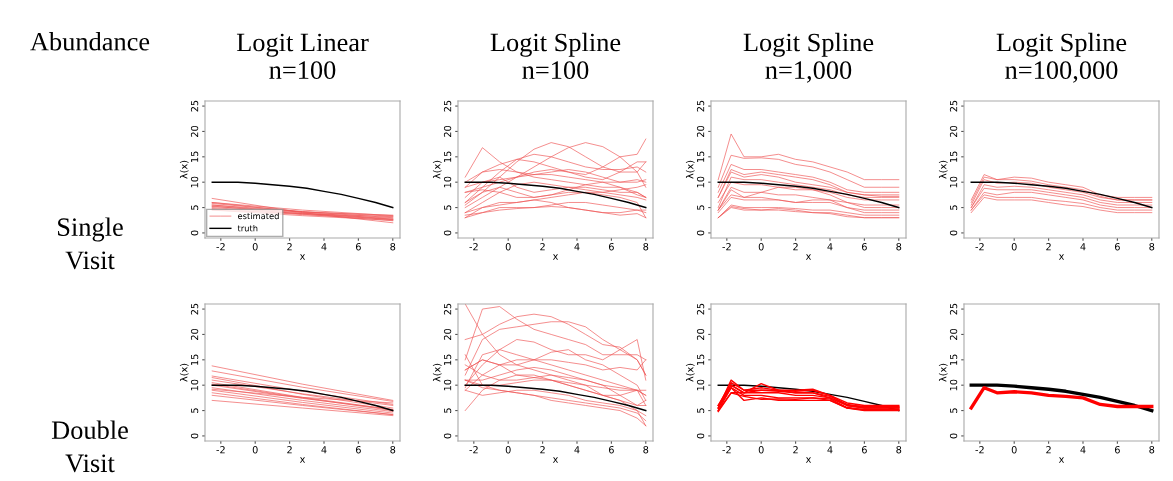 Image resolution: width=1173 pixels, height=481 pixels. What do you see at coordinates (555, 56) in the screenshot?
I see `chart-title: Logit Spline n=100` at bounding box center [555, 56].